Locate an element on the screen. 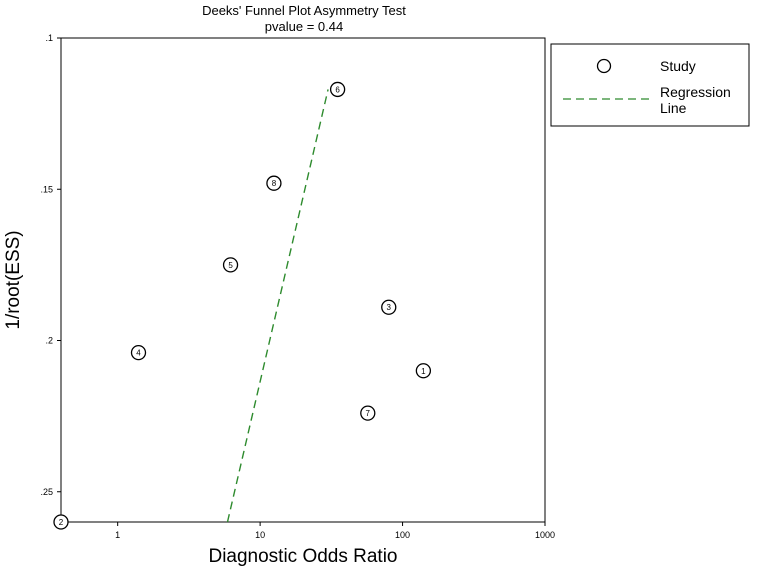 The height and width of the screenshot is (571, 762). x-tick-label: 1000 is located at coordinates (545, 535).